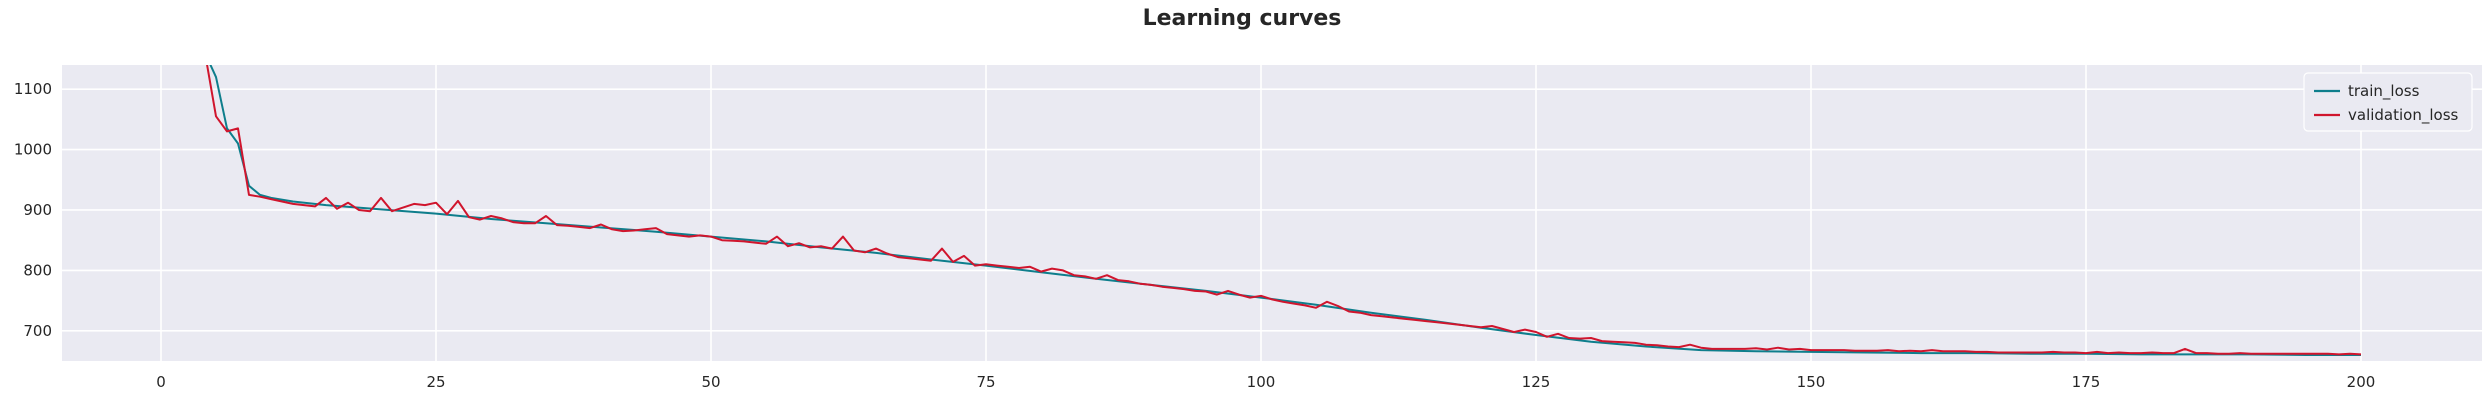 The height and width of the screenshot is (401, 2484). I want to click on x-axis-ticks: 0 25 50 75 100 125 150 175 200, so click(1265, 382).